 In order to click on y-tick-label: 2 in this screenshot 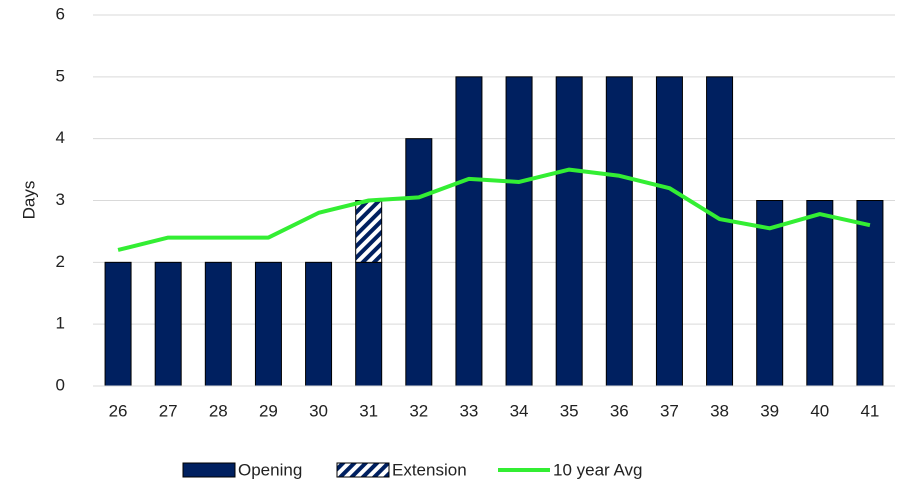, I will do `click(60, 261)`.